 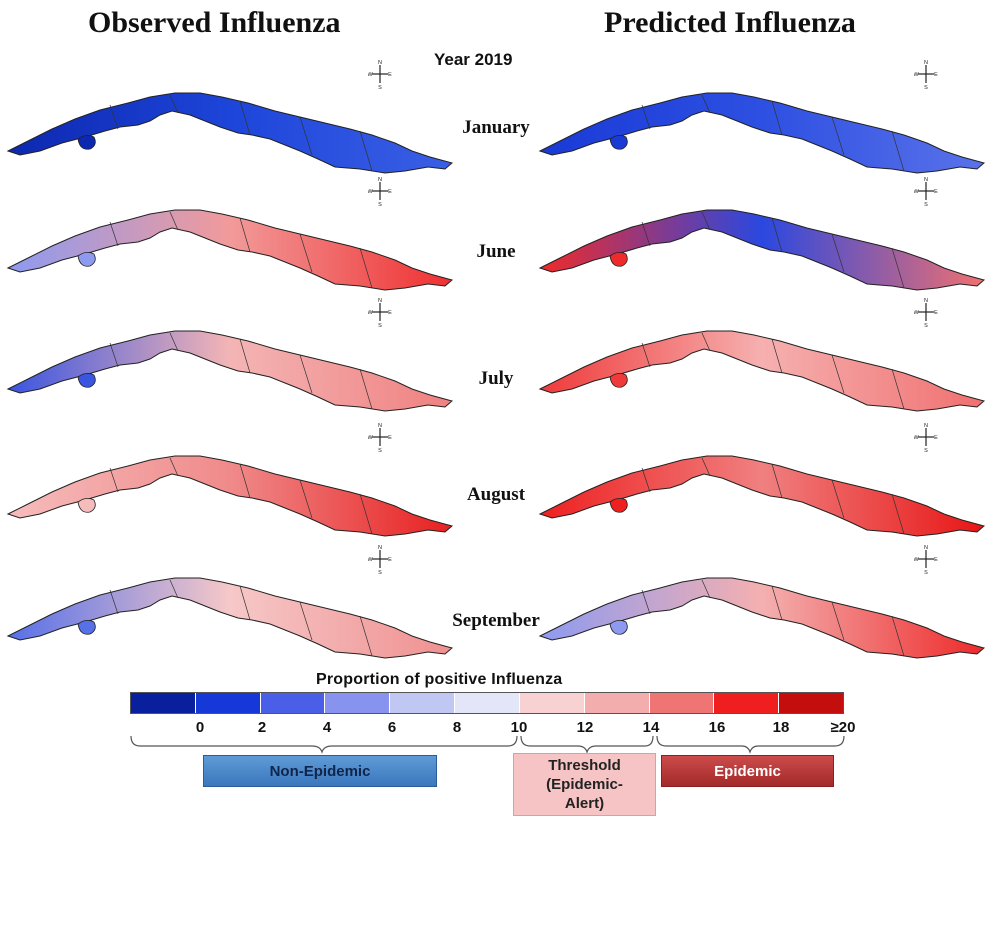 I want to click on map-predicted-june, so click(x=762, y=250).